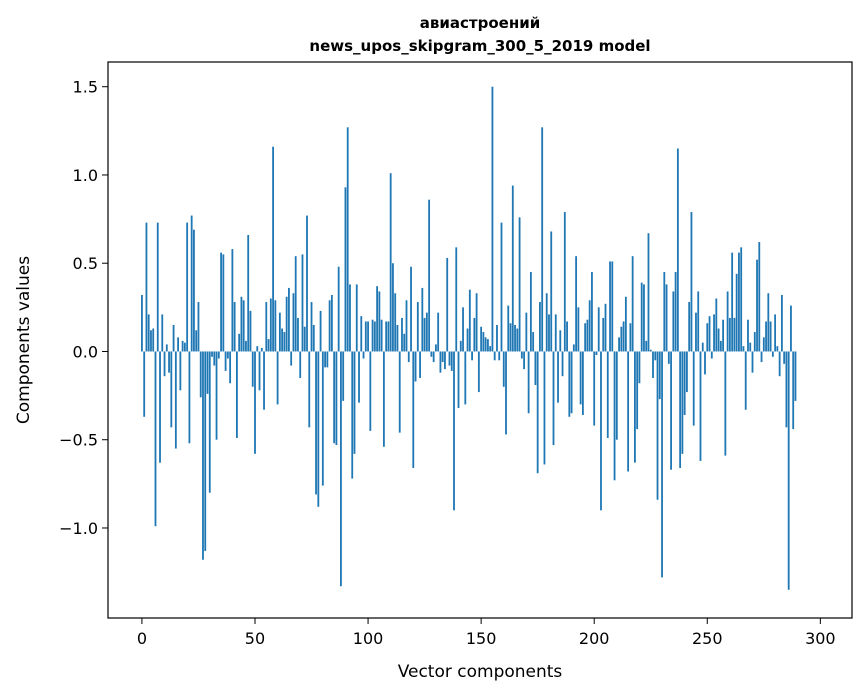 Image resolution: width=867 pixels, height=696 pixels. I want to click on x-tick-label: 200, so click(594, 638).